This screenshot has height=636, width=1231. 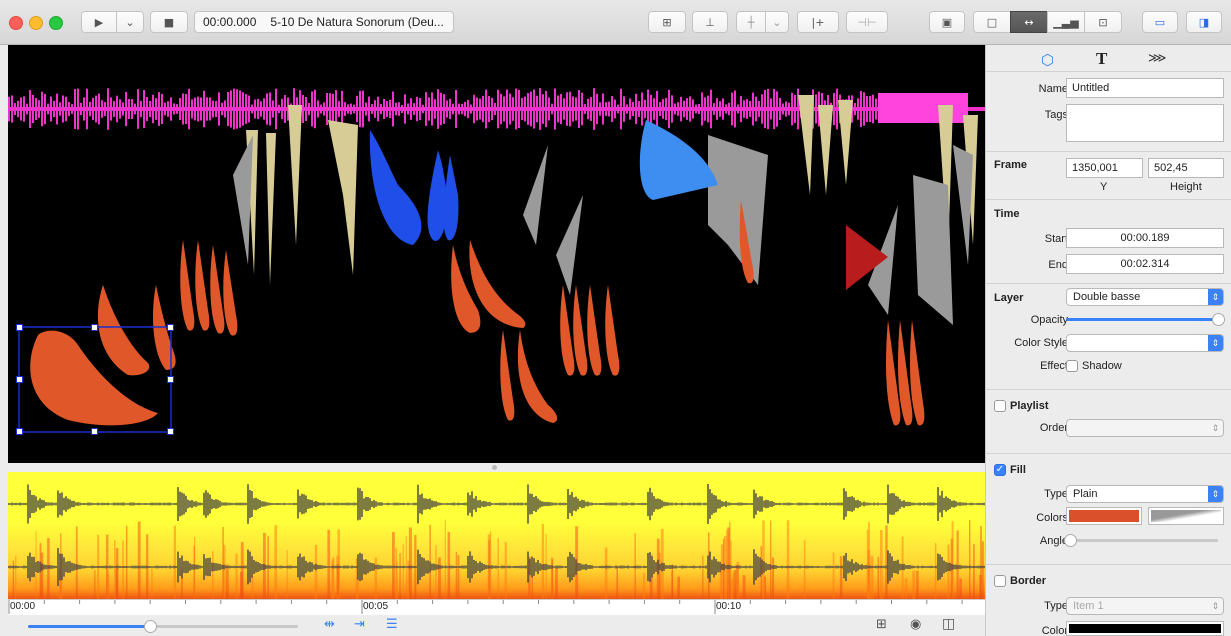 What do you see at coordinates (359, 624) in the screenshot?
I see `jump-to-end-icon: ⇥` at bounding box center [359, 624].